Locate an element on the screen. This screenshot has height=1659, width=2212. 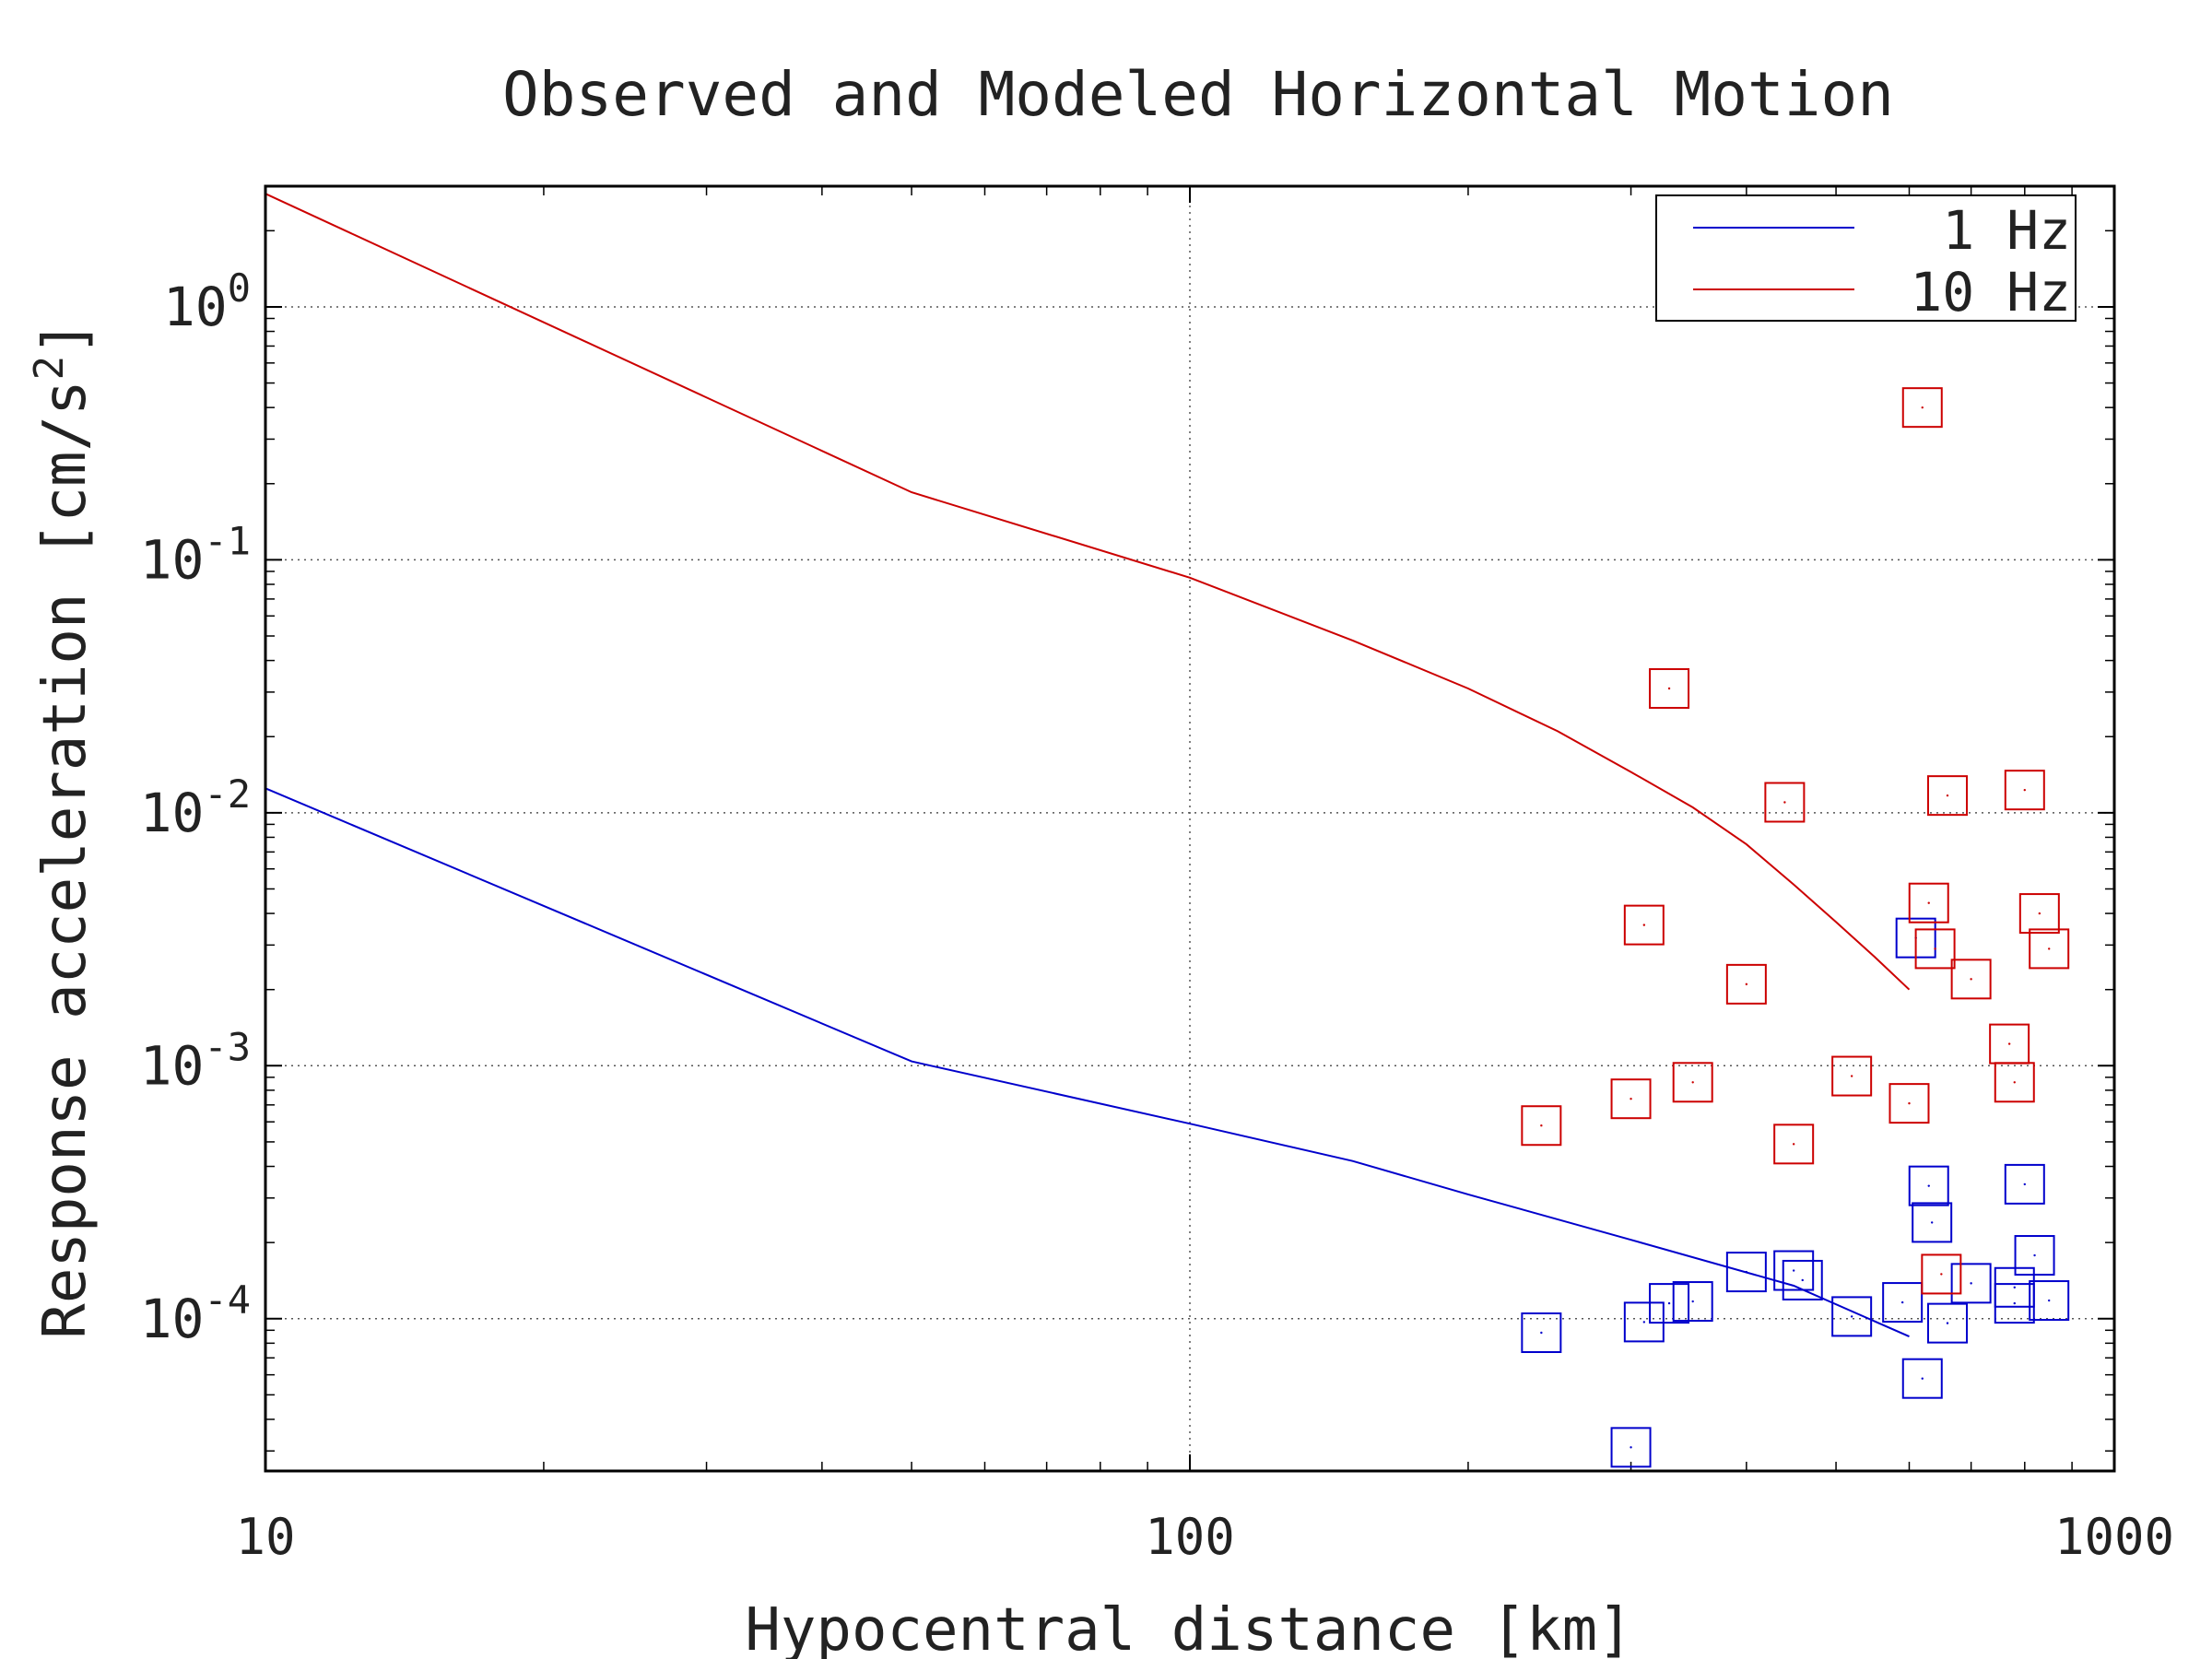
y-tick-label-exponent: -2 is located at coordinates (227, 794).